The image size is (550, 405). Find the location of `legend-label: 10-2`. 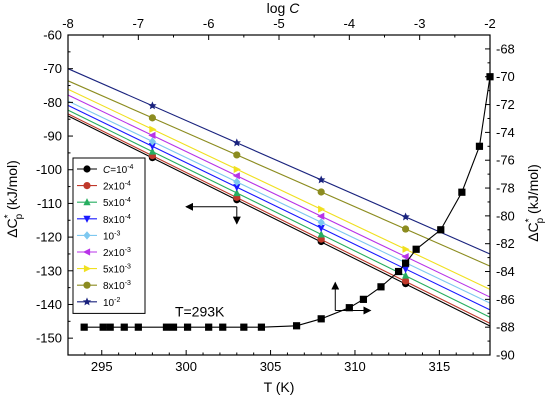

legend-label: 10-2 is located at coordinates (111, 303).